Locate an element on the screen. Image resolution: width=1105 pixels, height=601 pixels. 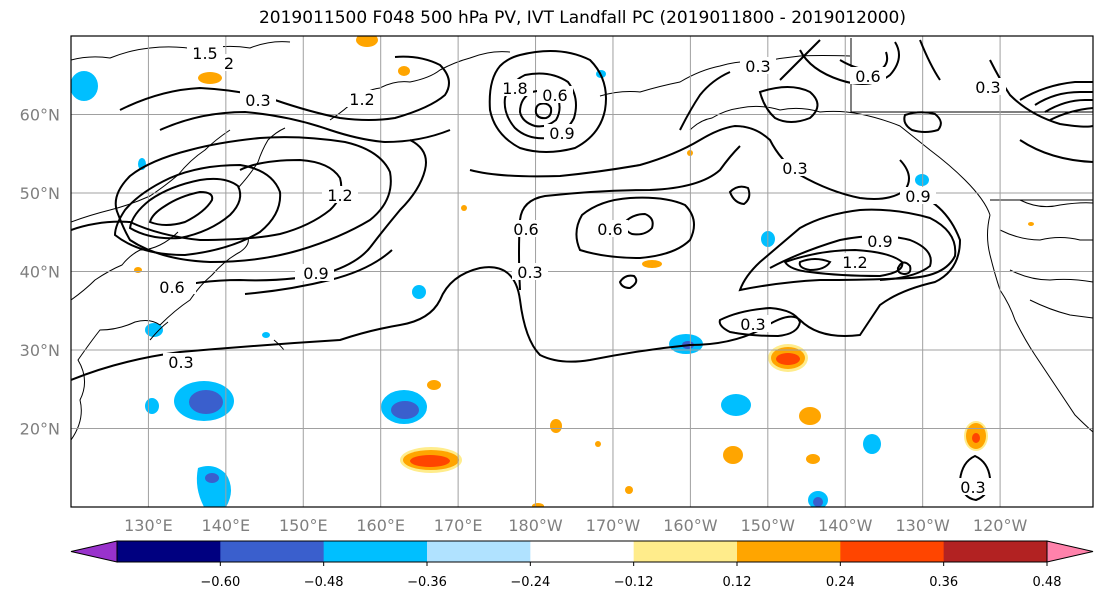
lon-tick-label: 150°E is located at coordinates (303, 525).